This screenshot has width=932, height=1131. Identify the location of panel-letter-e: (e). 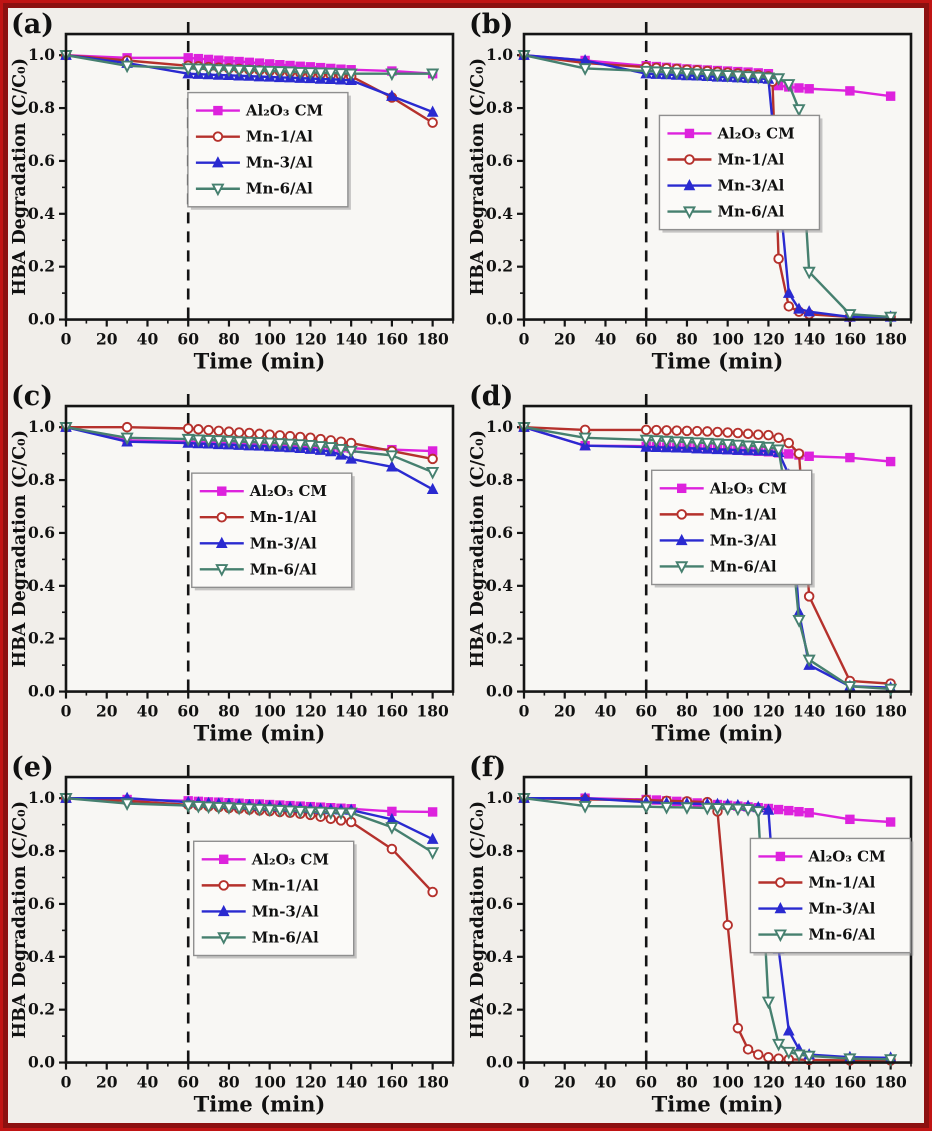
(32, 767).